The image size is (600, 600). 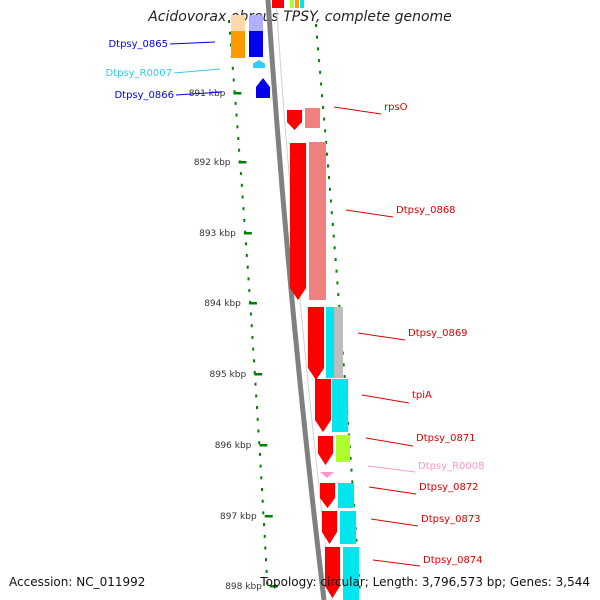 I want to click on gene-label: Dtpsy_0872, so click(x=449, y=487).